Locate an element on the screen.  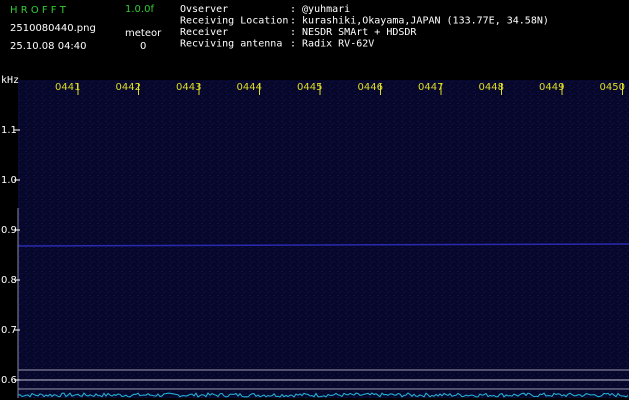
y-tick-label: 0.9 is located at coordinates (9, 230).